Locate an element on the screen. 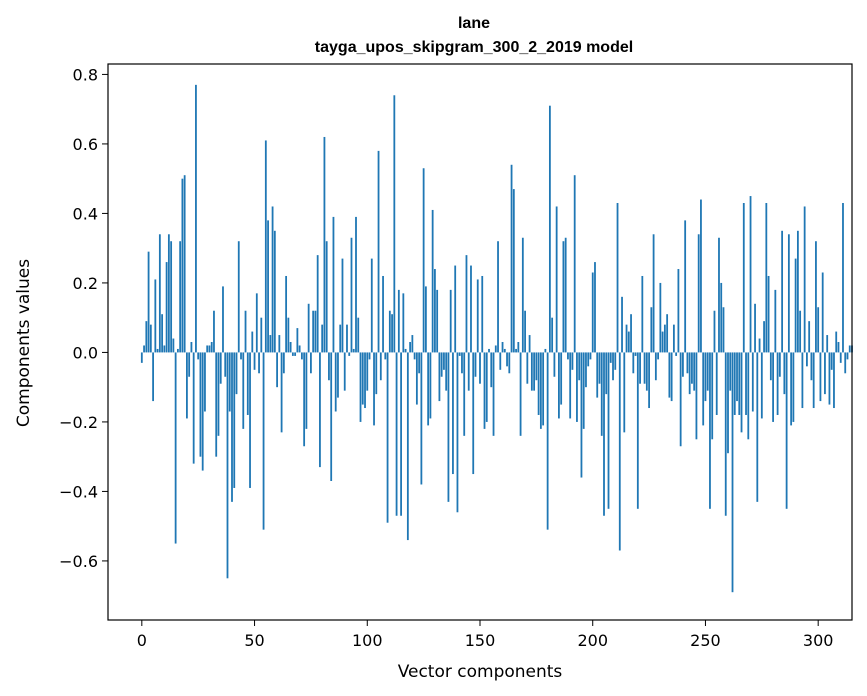 This screenshot has height=696, width=867. x-tick-label: 200 is located at coordinates (592, 640).